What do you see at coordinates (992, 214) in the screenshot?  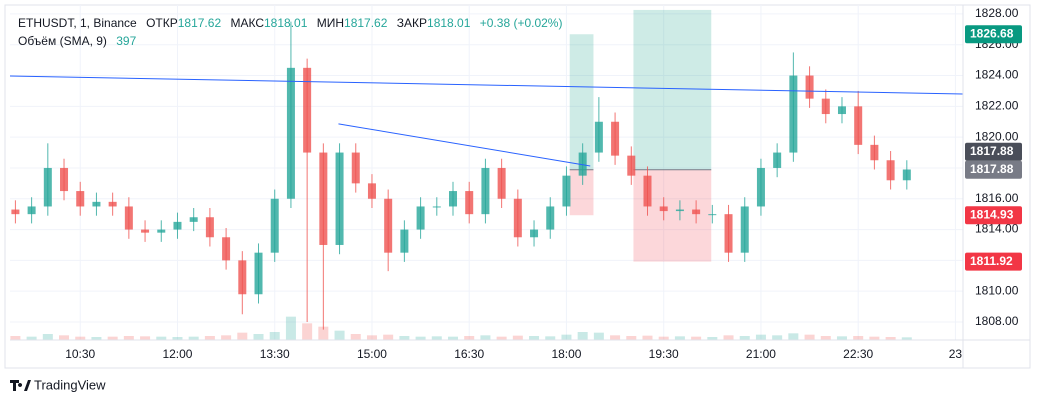 I see `price-label: 1814.93` at bounding box center [992, 214].